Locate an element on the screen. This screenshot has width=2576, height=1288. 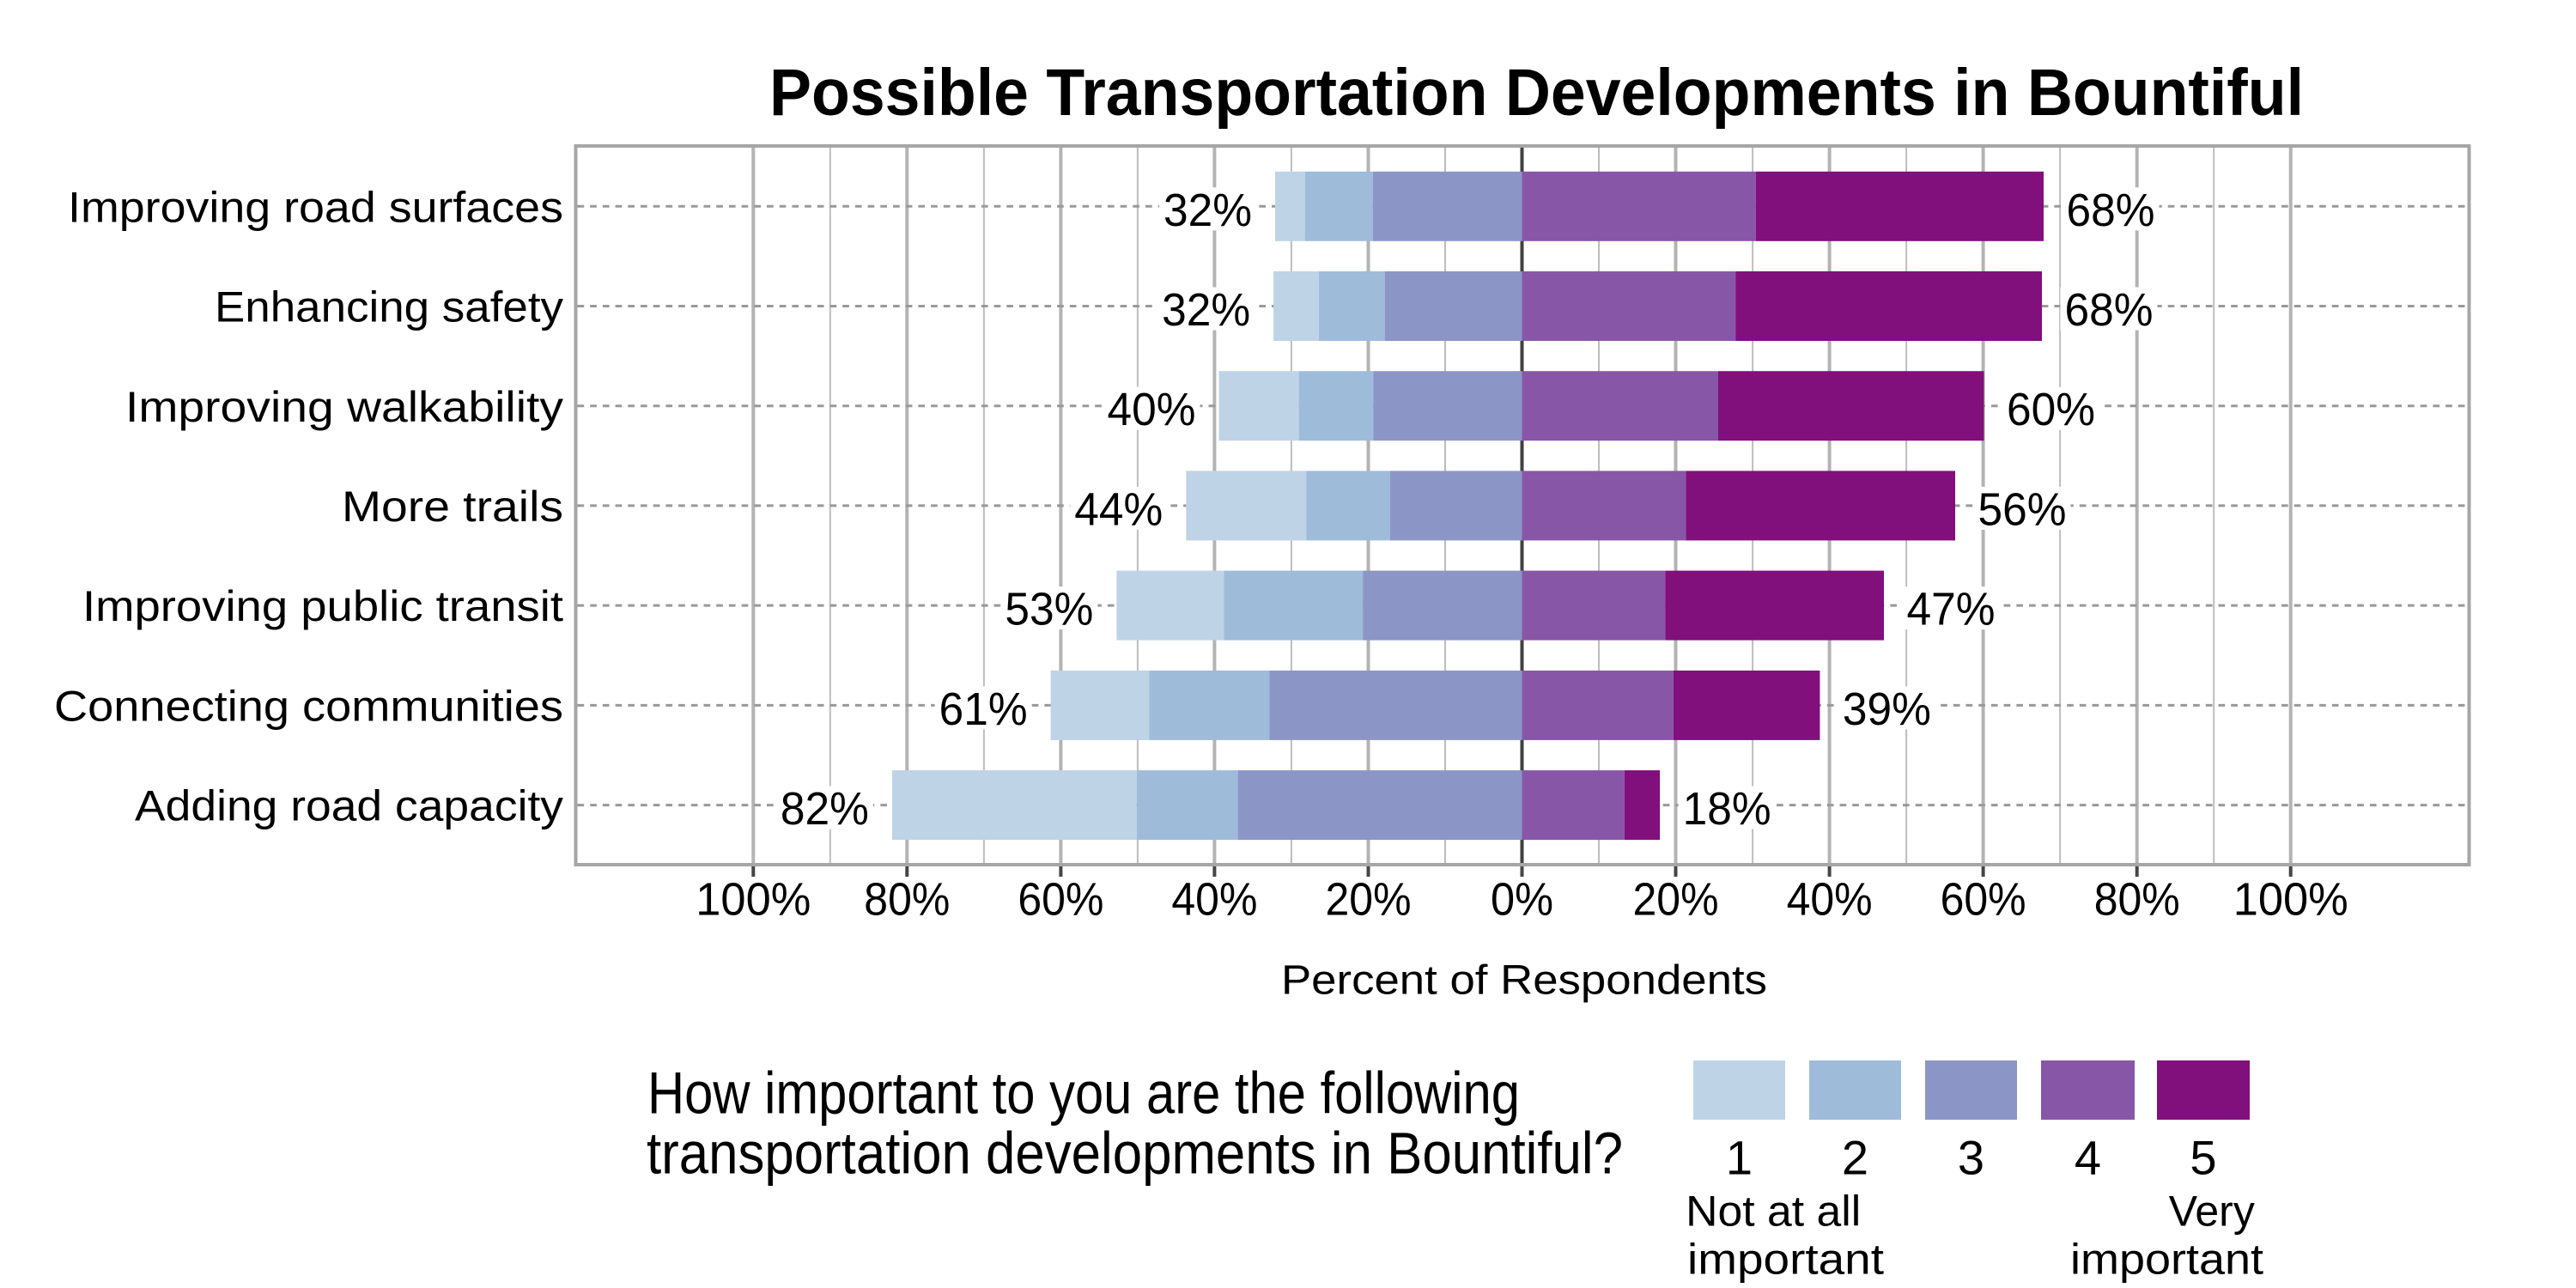
svg-text: 44% is located at coordinates (1118, 509).